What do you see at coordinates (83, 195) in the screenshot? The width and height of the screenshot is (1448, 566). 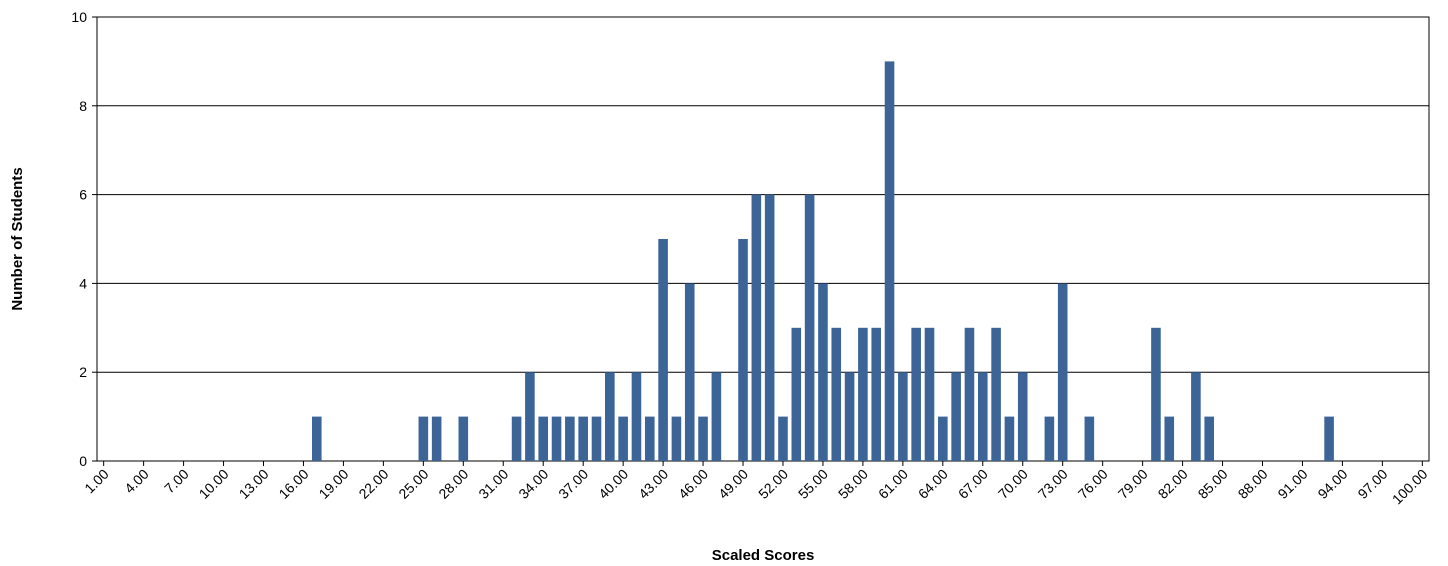 I see `y-tick-label: 6` at bounding box center [83, 195].